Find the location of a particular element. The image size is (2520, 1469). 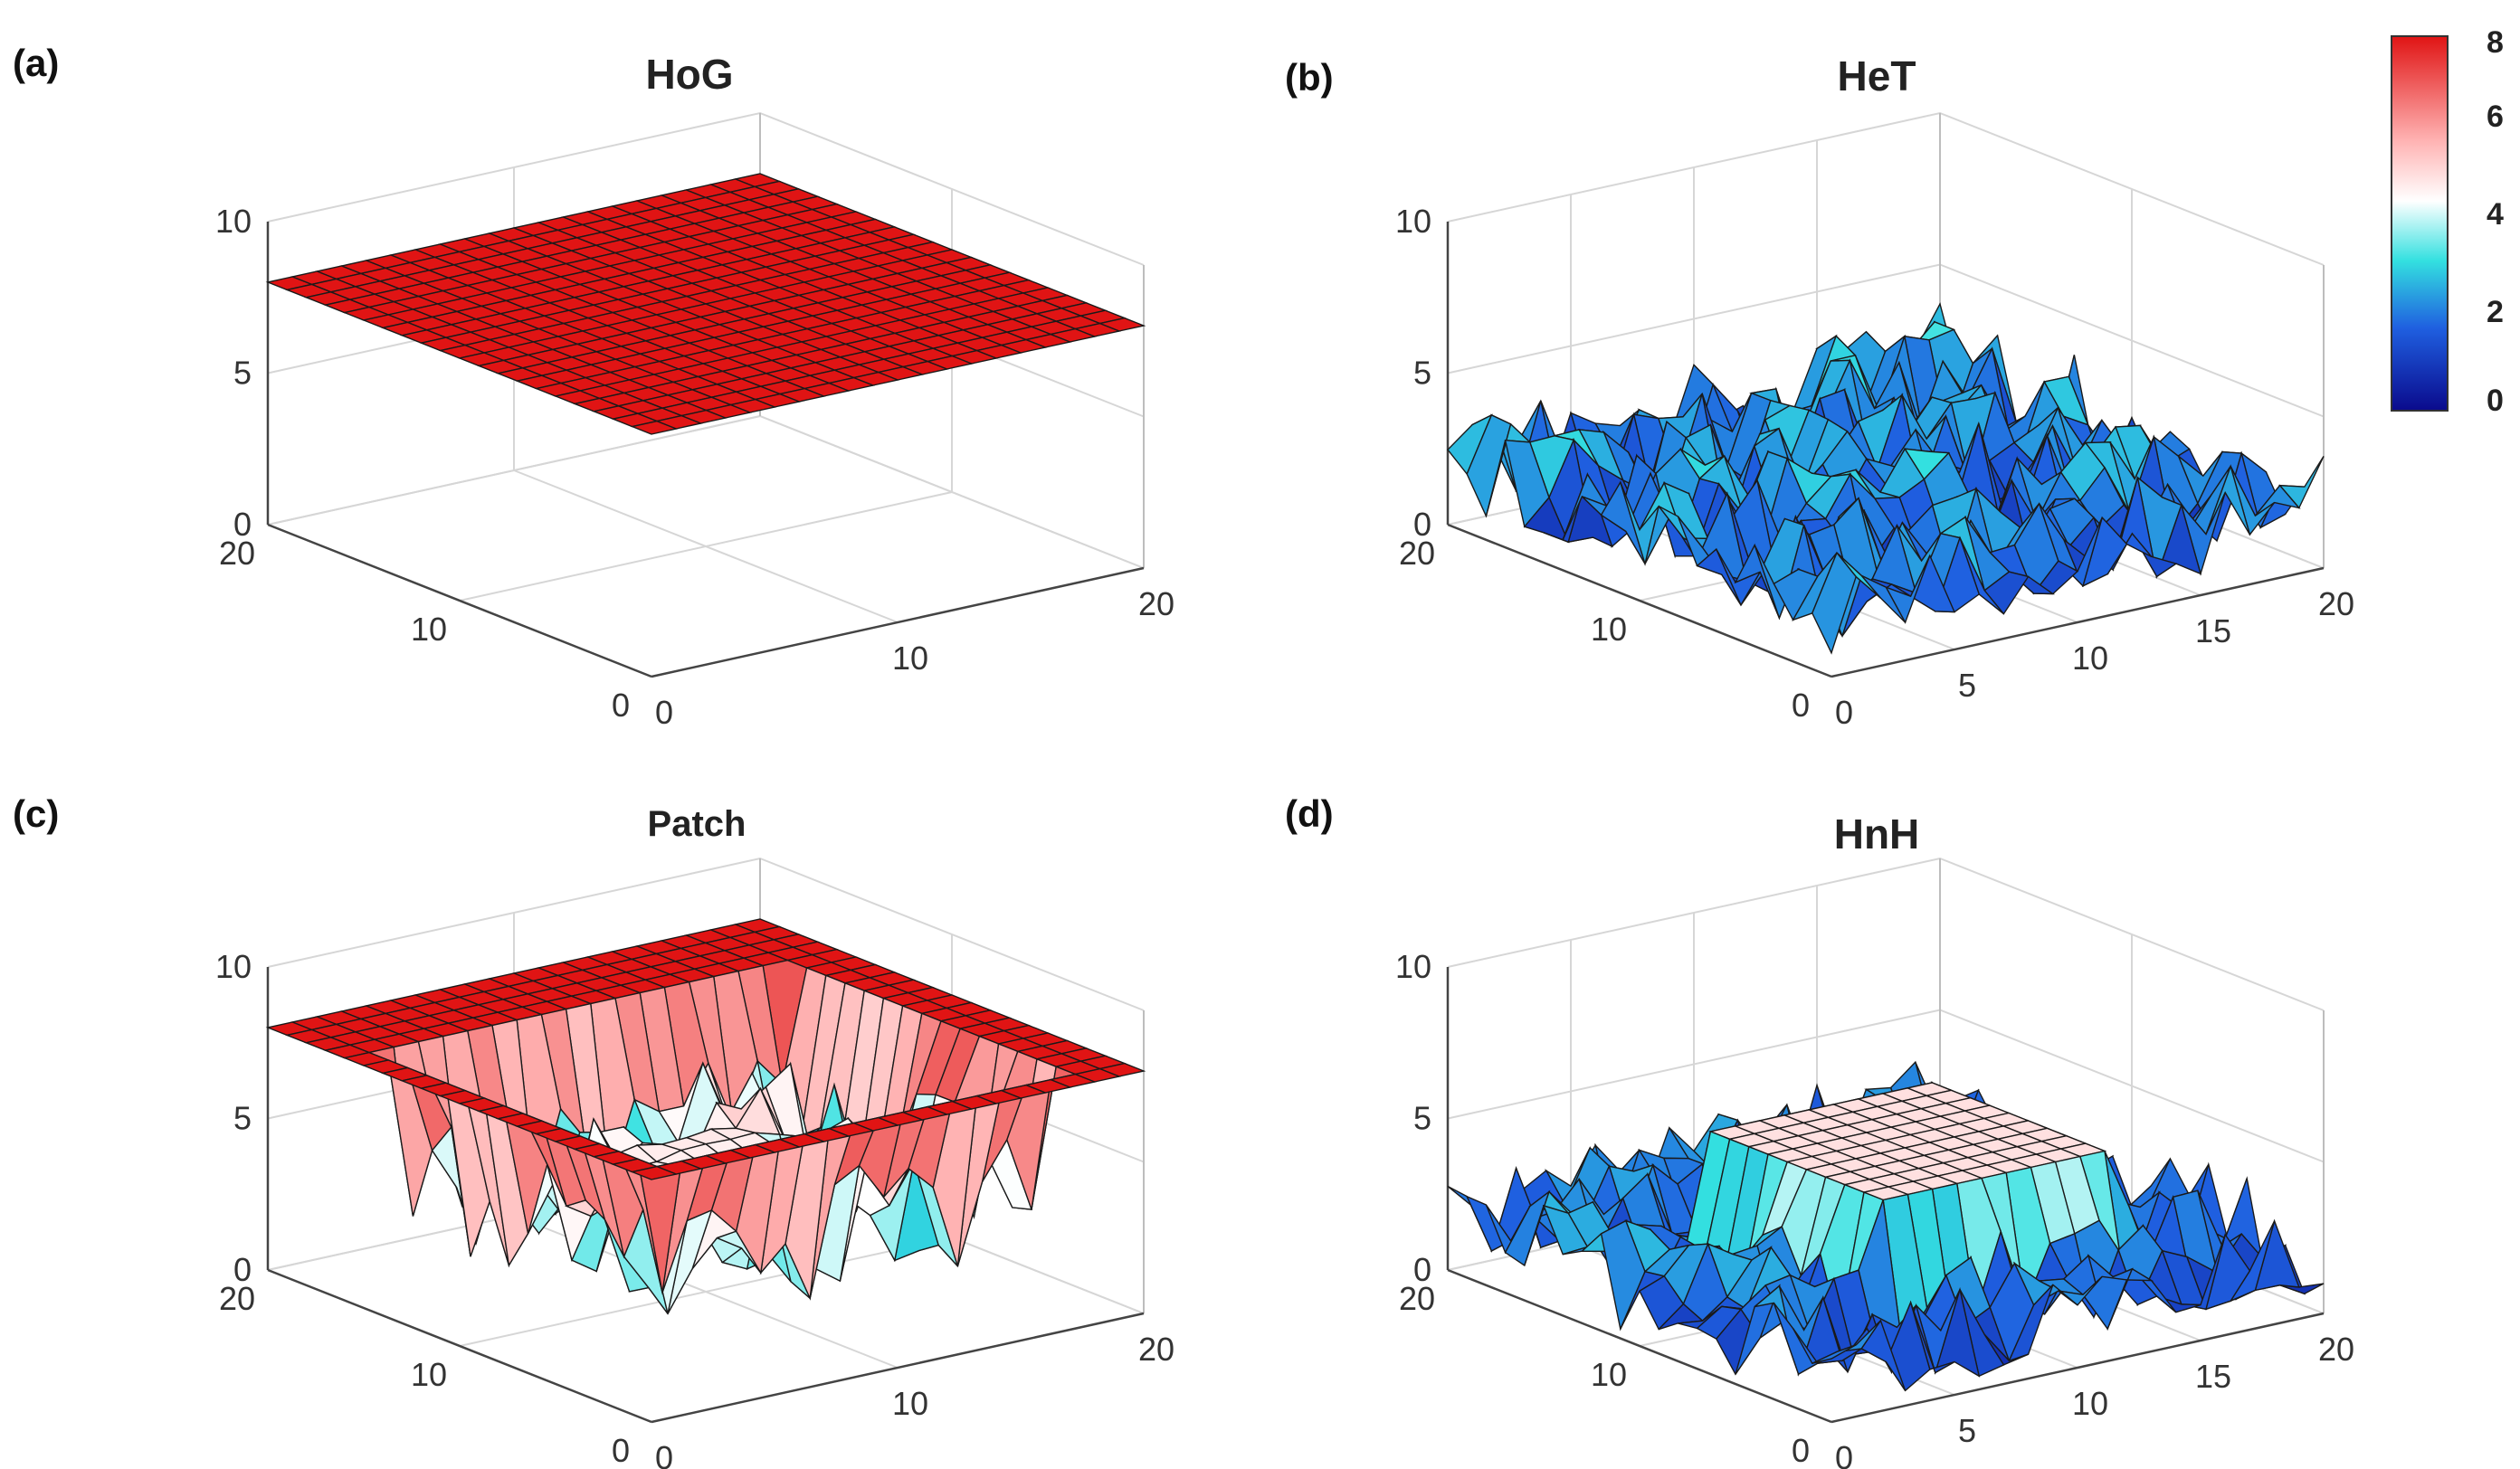

panel-label: (c) is located at coordinates (36, 813).